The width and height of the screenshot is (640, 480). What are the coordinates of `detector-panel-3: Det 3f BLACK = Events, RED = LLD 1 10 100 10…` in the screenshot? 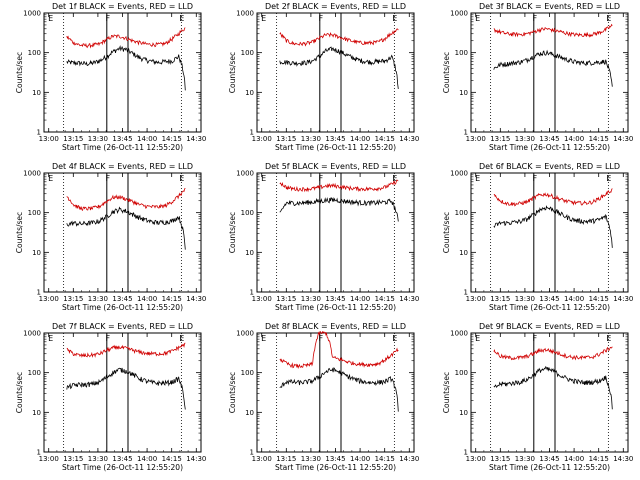 It's located at (537, 77).